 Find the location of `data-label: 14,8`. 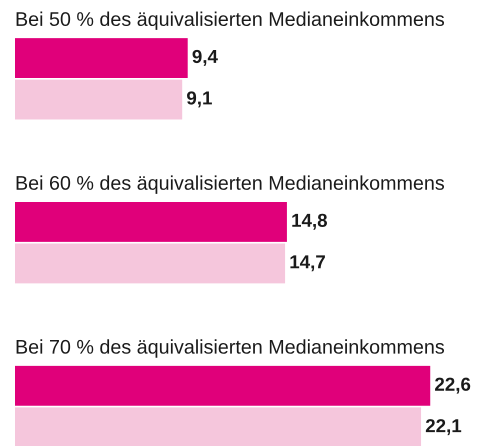

data-label: 14,8 is located at coordinates (310, 222).